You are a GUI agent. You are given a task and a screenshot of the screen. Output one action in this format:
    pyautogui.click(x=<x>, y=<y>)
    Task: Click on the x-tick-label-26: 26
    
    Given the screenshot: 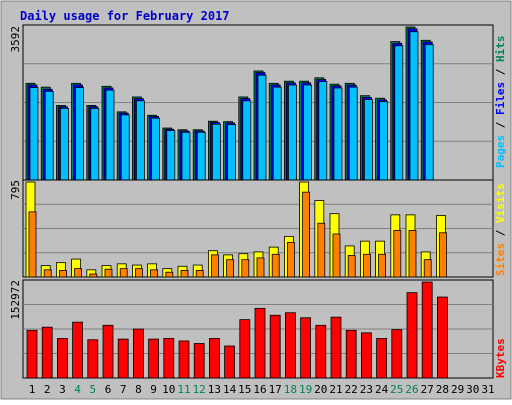 What is the action you would take?
    pyautogui.click(x=411, y=389)
    